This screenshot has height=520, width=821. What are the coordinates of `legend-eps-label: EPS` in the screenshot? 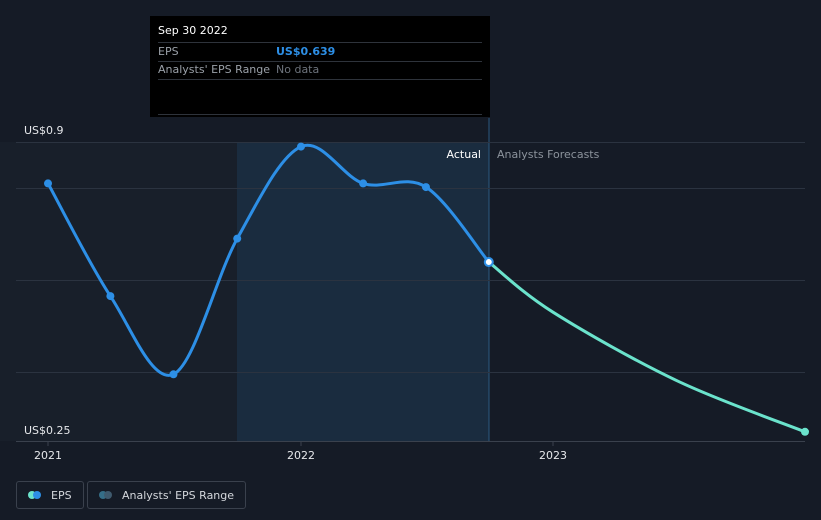 It's located at (61, 495).